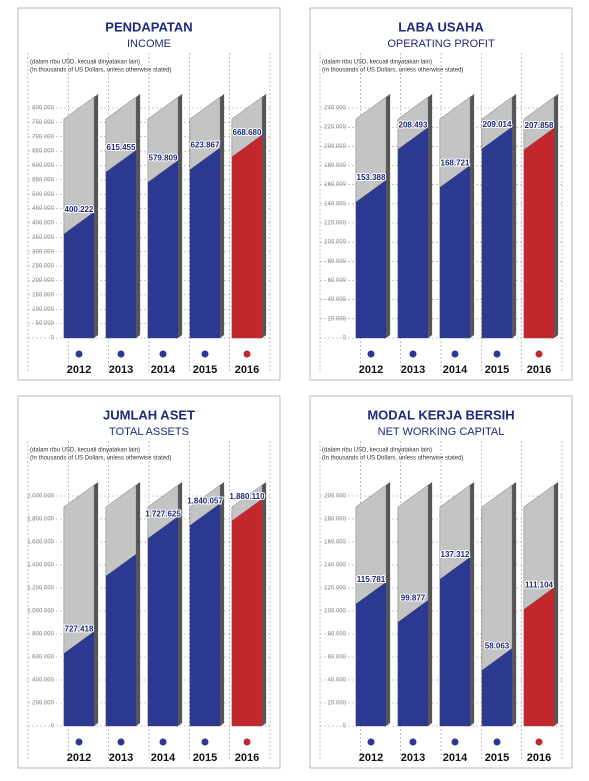 The image size is (589, 781). I want to click on value-label: 579.809, so click(163, 157).